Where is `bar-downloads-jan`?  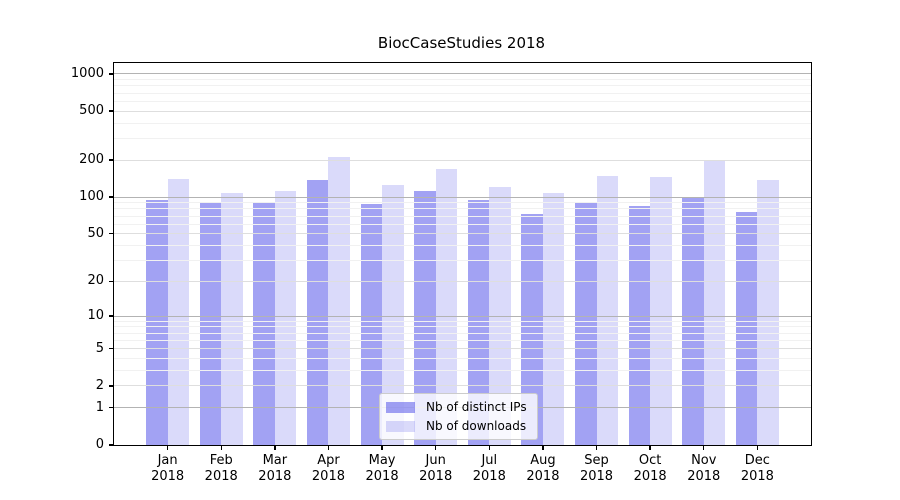
bar-downloads-jan is located at coordinates (178, 311).